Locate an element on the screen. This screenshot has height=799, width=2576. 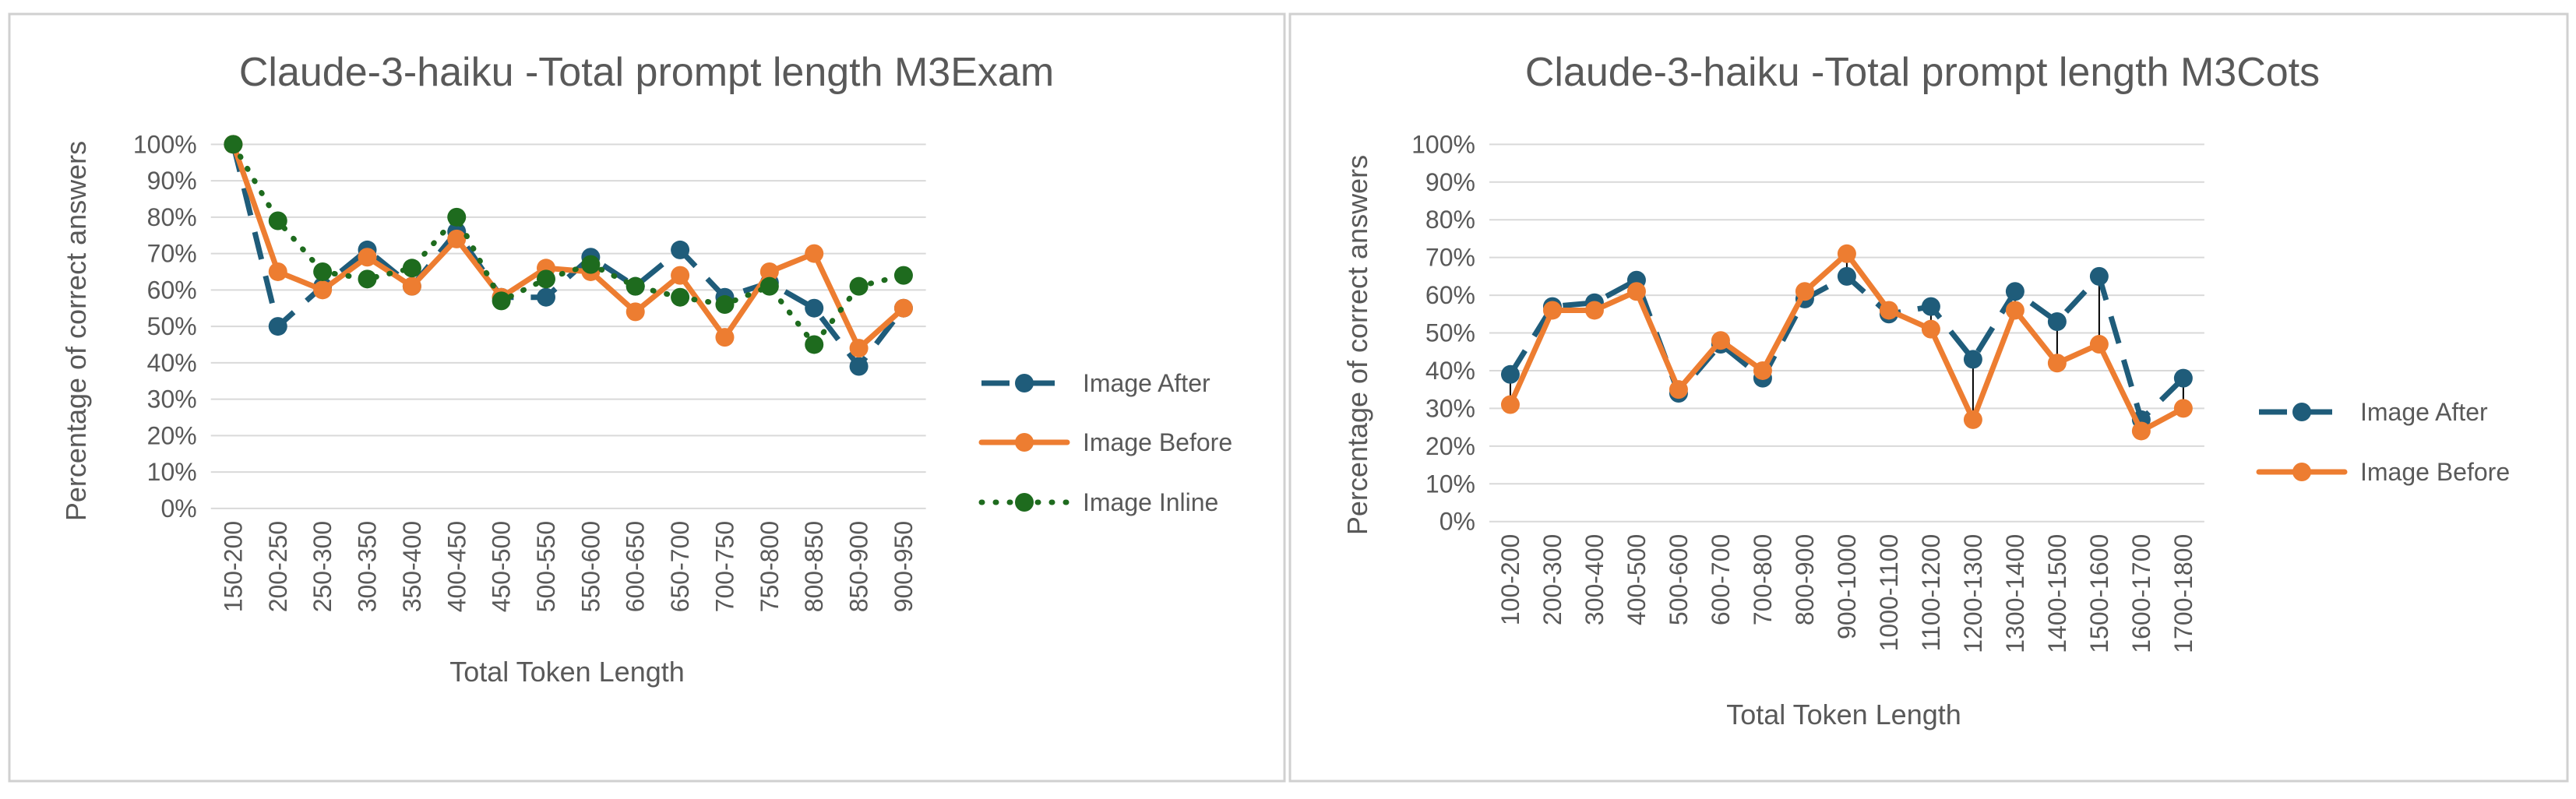
y-tick-label: 70% is located at coordinates (1450, 258).